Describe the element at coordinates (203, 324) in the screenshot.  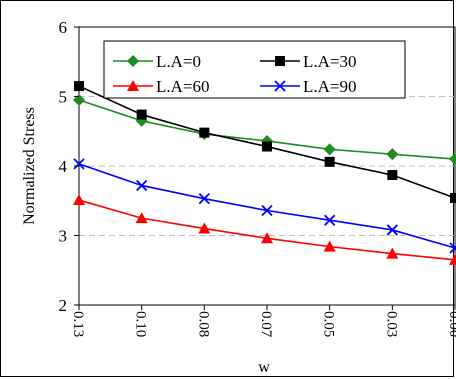
I see `x-tick-label: 0.08` at that location.